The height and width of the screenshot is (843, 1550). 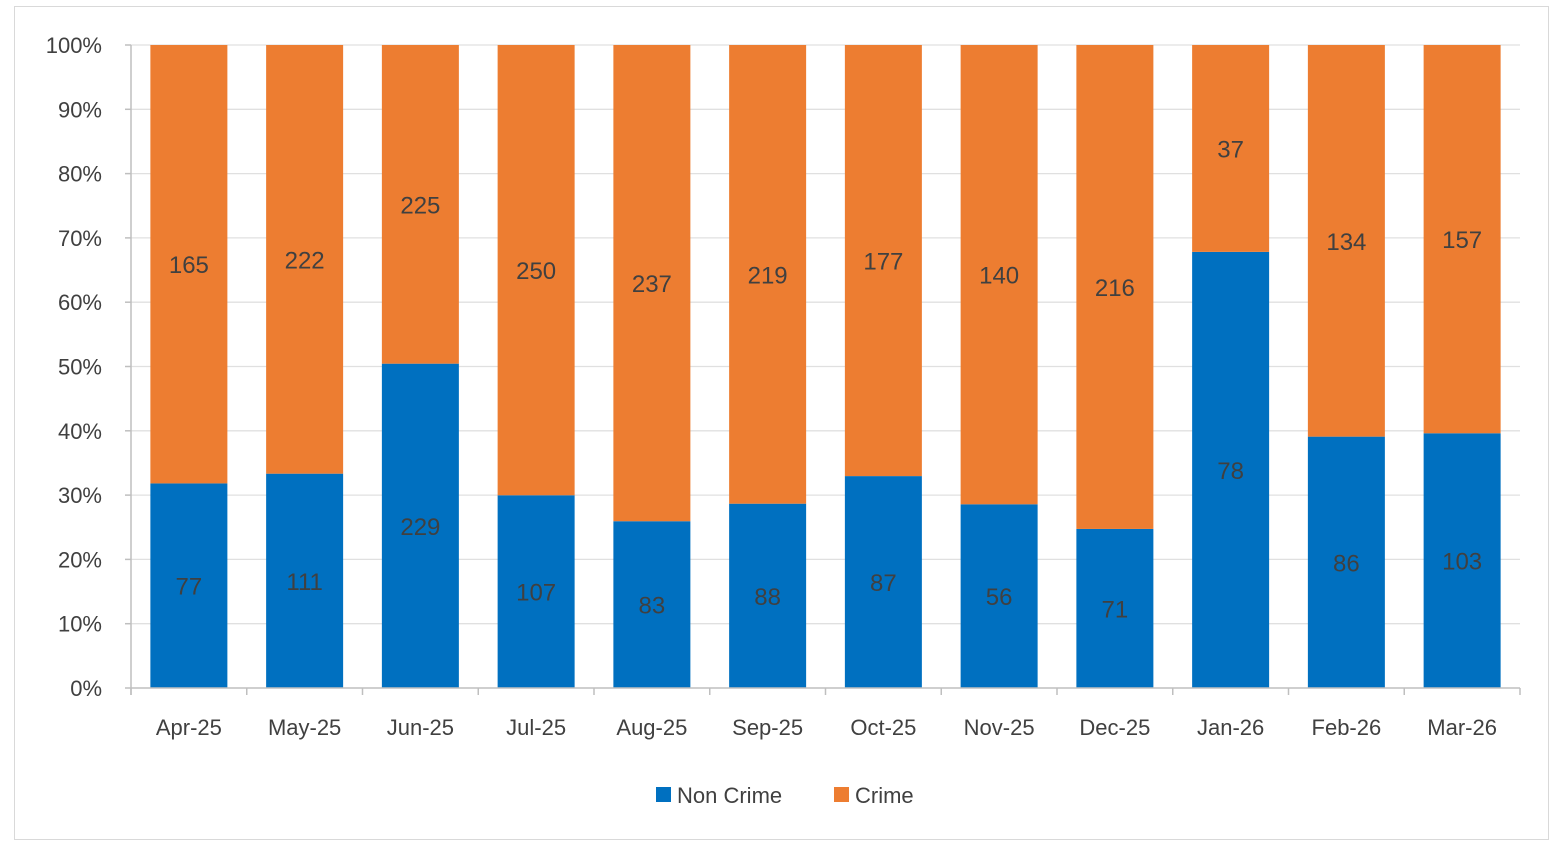 What do you see at coordinates (86, 688) in the screenshot?
I see `y-tick-label: 0%` at bounding box center [86, 688].